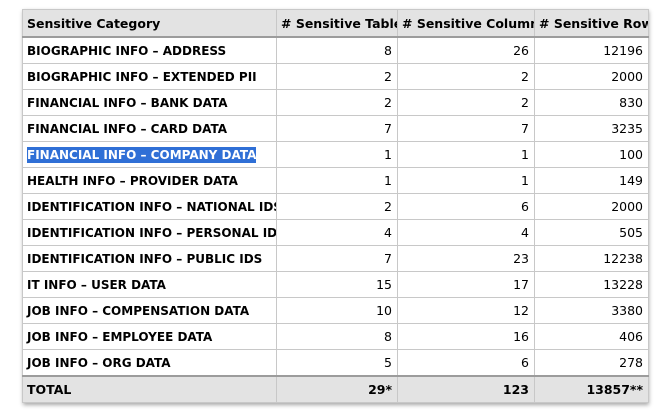 The width and height of the screenshot is (664, 416). I want to click on table-row: JOB INFO – EMPLOYEE DATA 8 16 406, so click(335, 336).